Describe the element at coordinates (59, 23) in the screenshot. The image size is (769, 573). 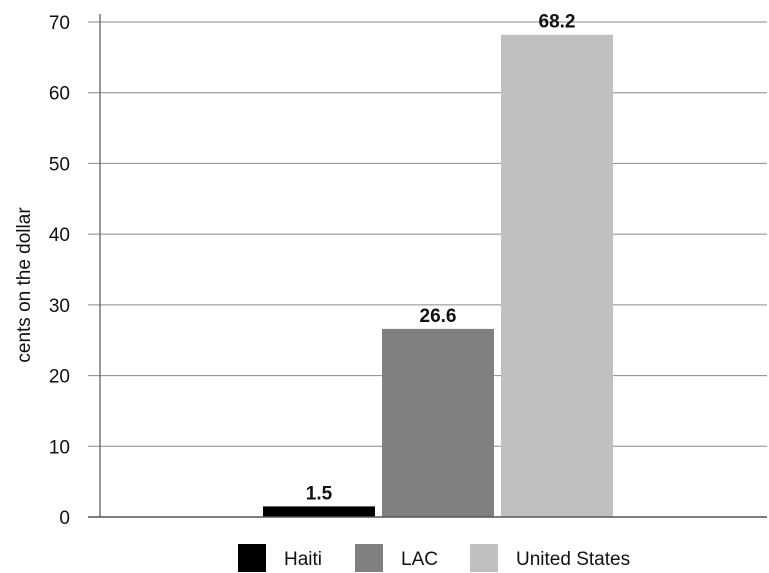
I see `y-tick-label: 70` at that location.